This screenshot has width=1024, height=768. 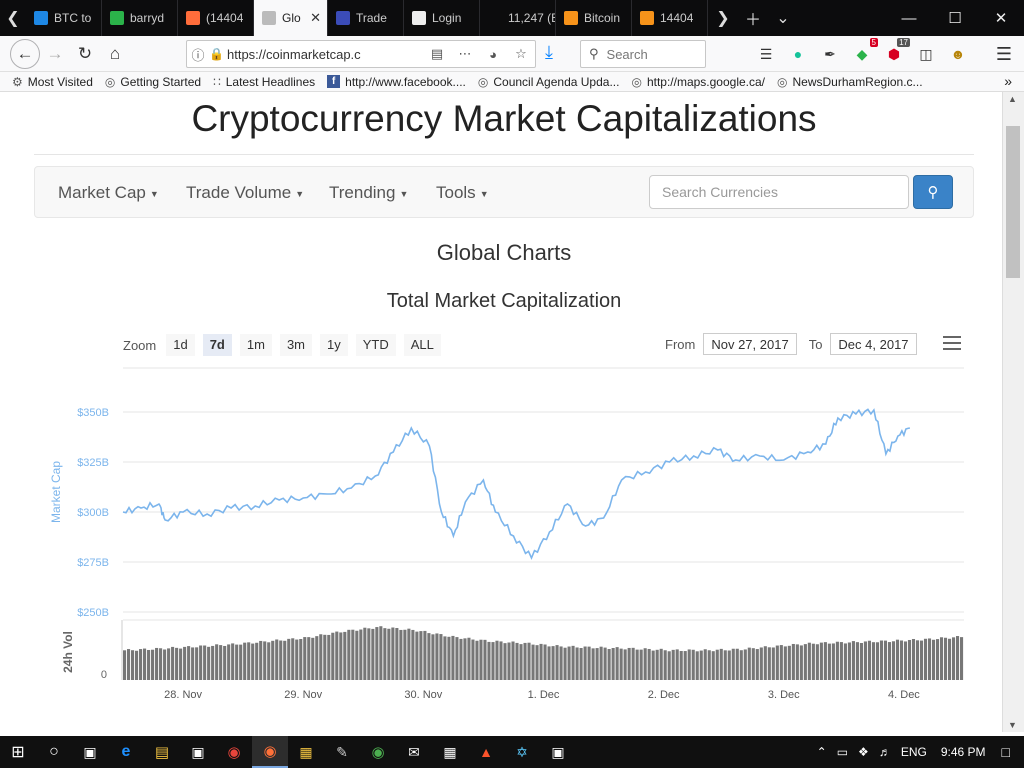 I want to click on mail-icon: ✉, so click(x=414, y=751).